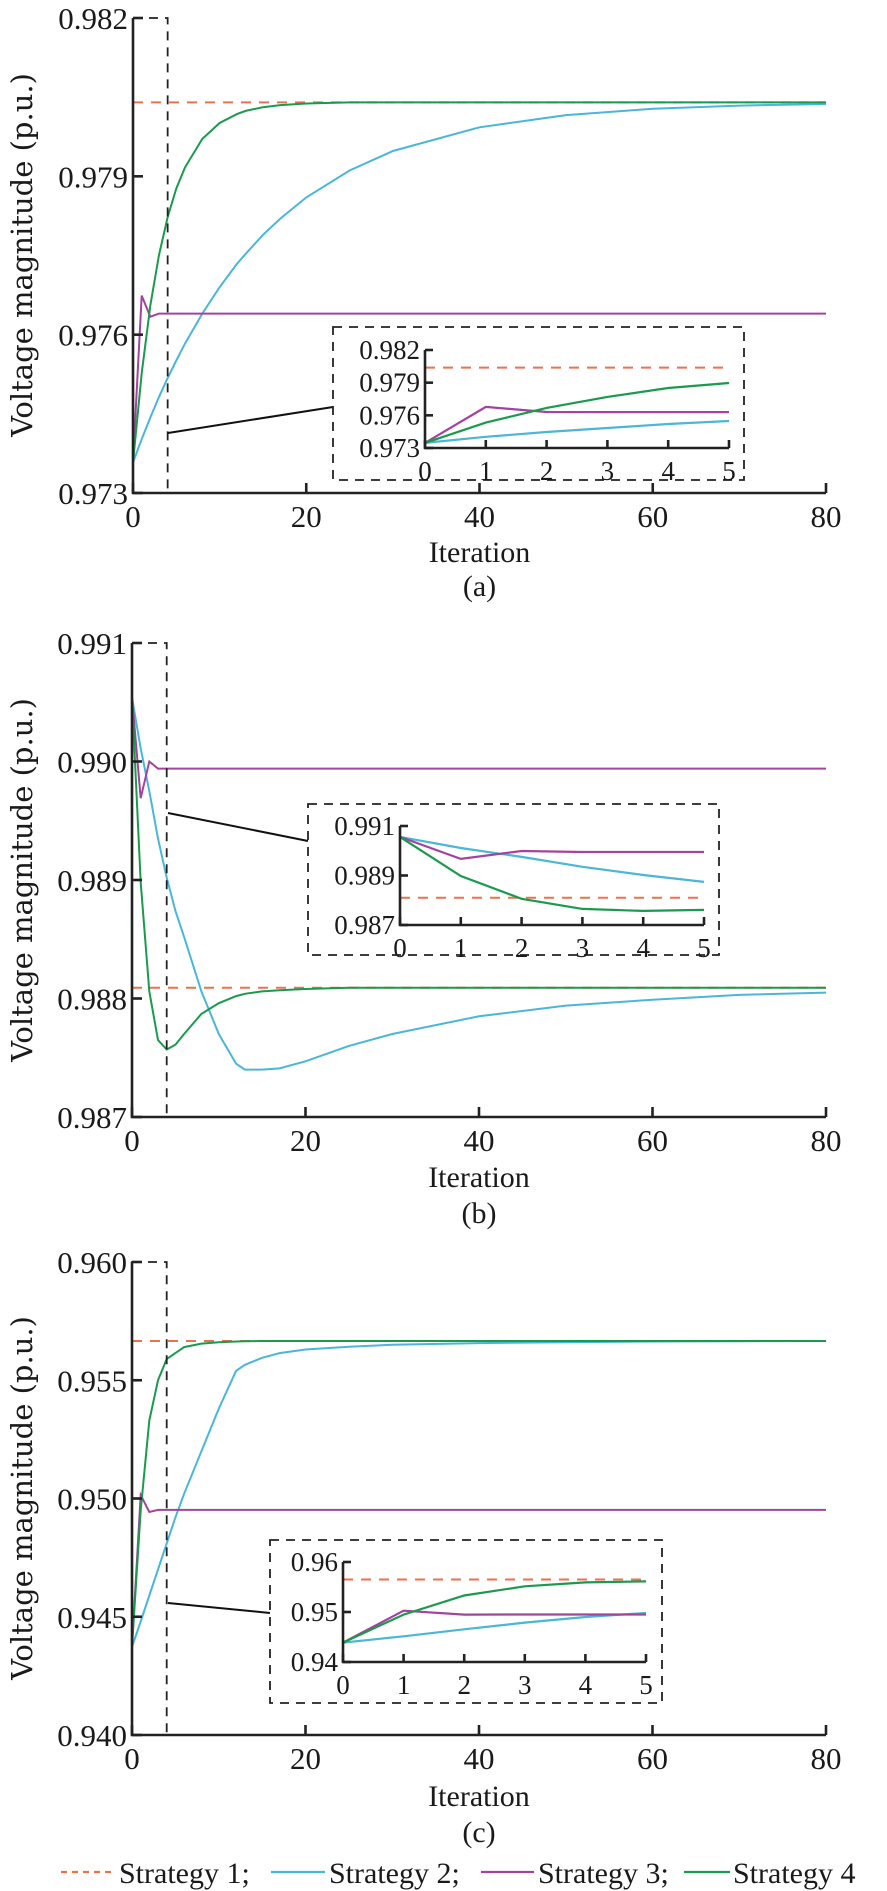 Image resolution: width=887 pixels, height=1891 pixels. Describe the element at coordinates (184, 1873) in the screenshot. I see `legend-label-strategy-1: Strategy 1;` at that location.